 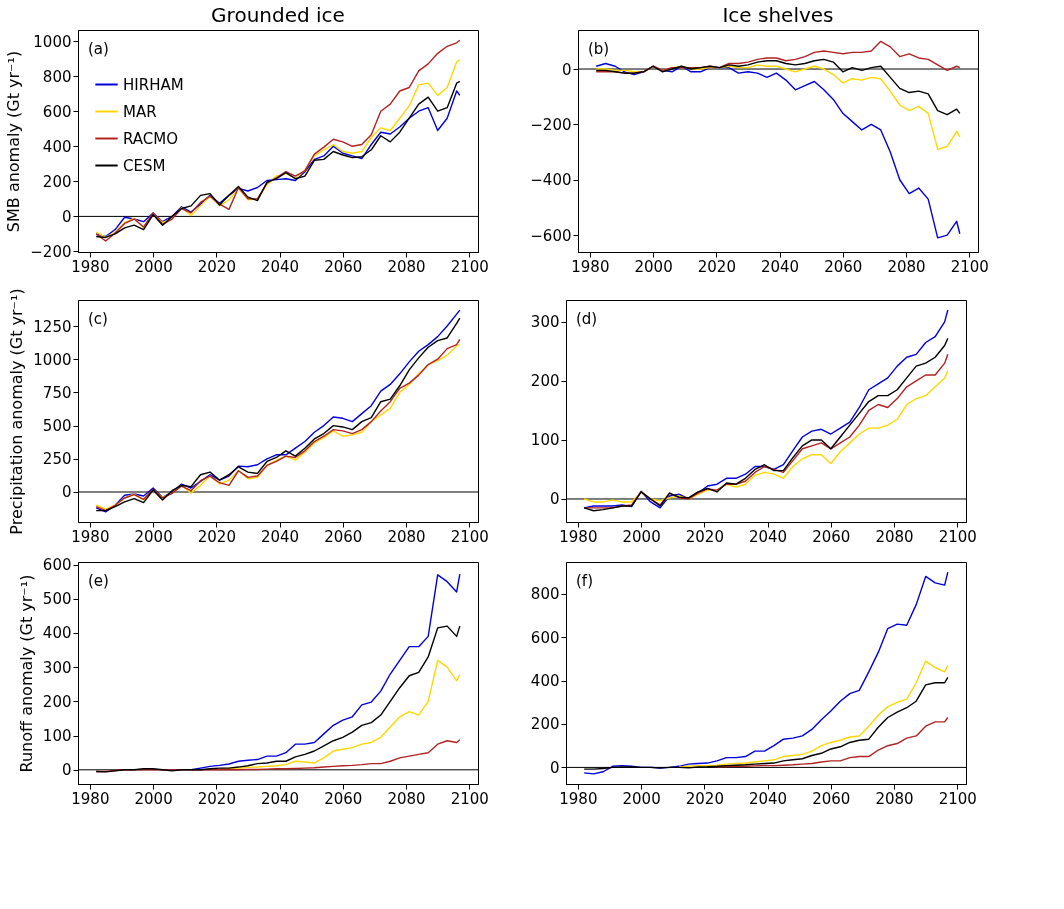 I want to click on y-tick-label: 1250, so click(x=52, y=326).